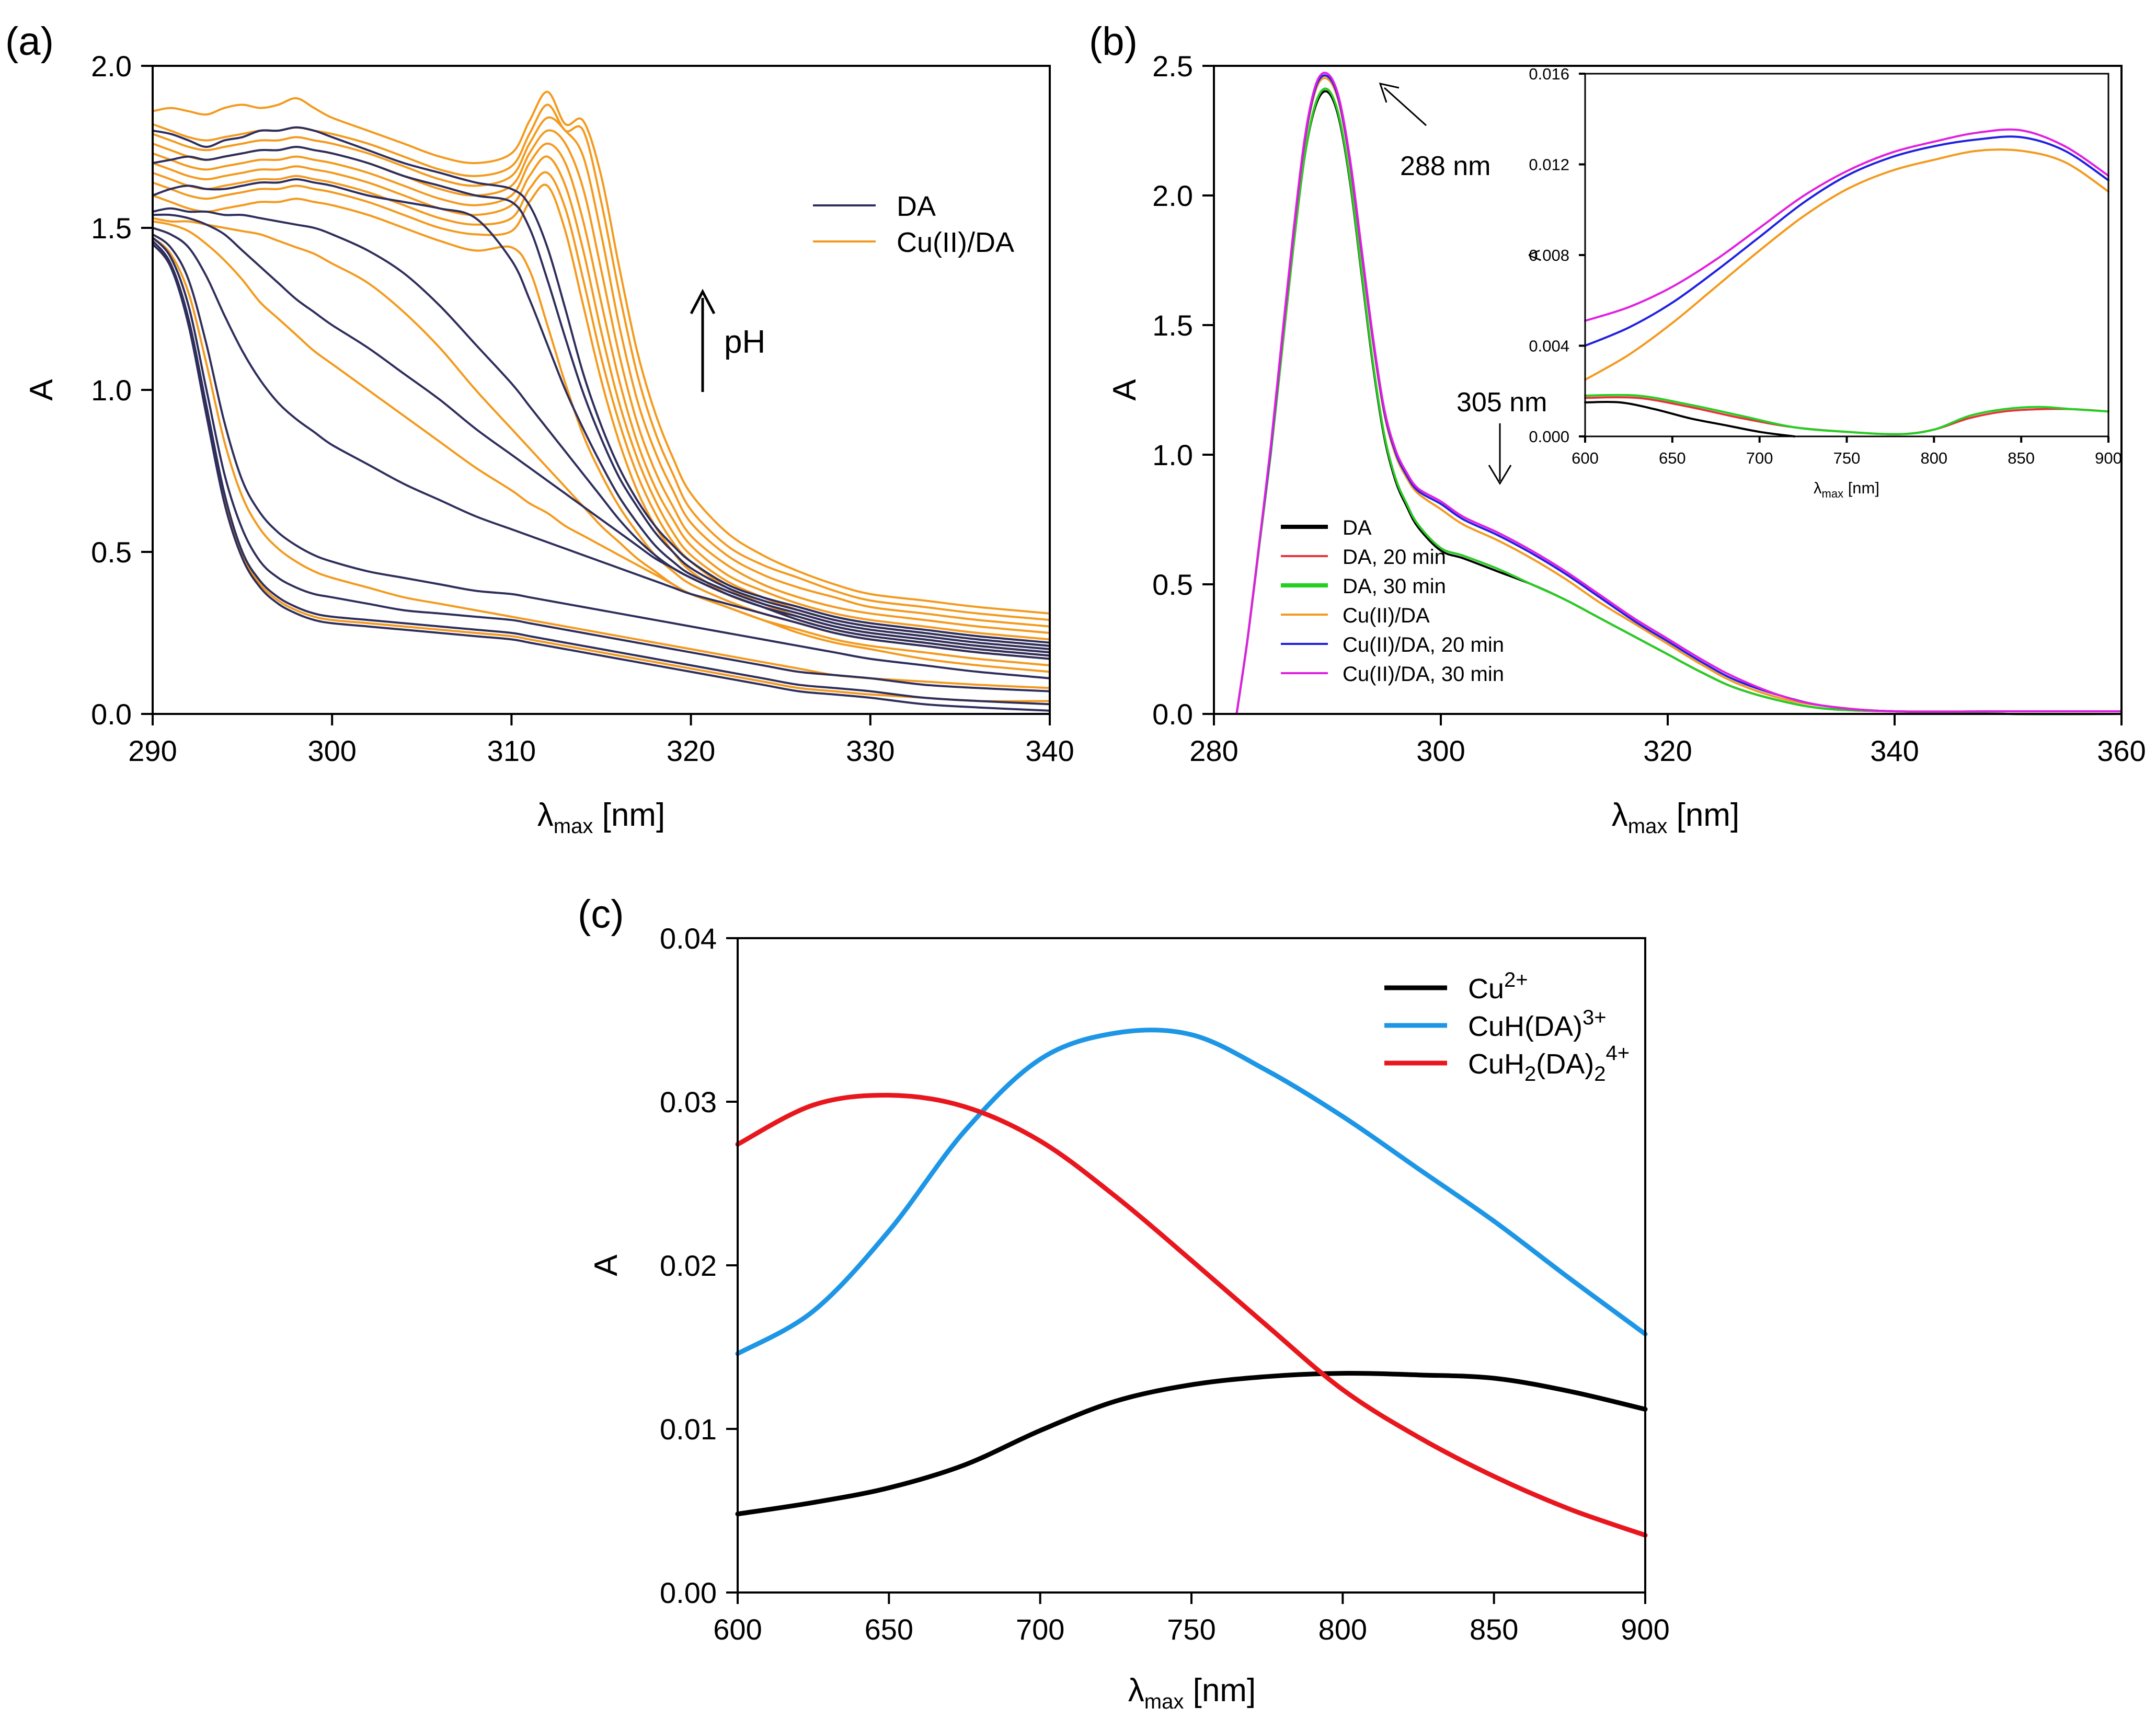 The image size is (2156, 1731). Describe the element at coordinates (1423, 645) in the screenshot. I see `panel-b-legend-label: Cu(II)/DA, 20 min` at that location.